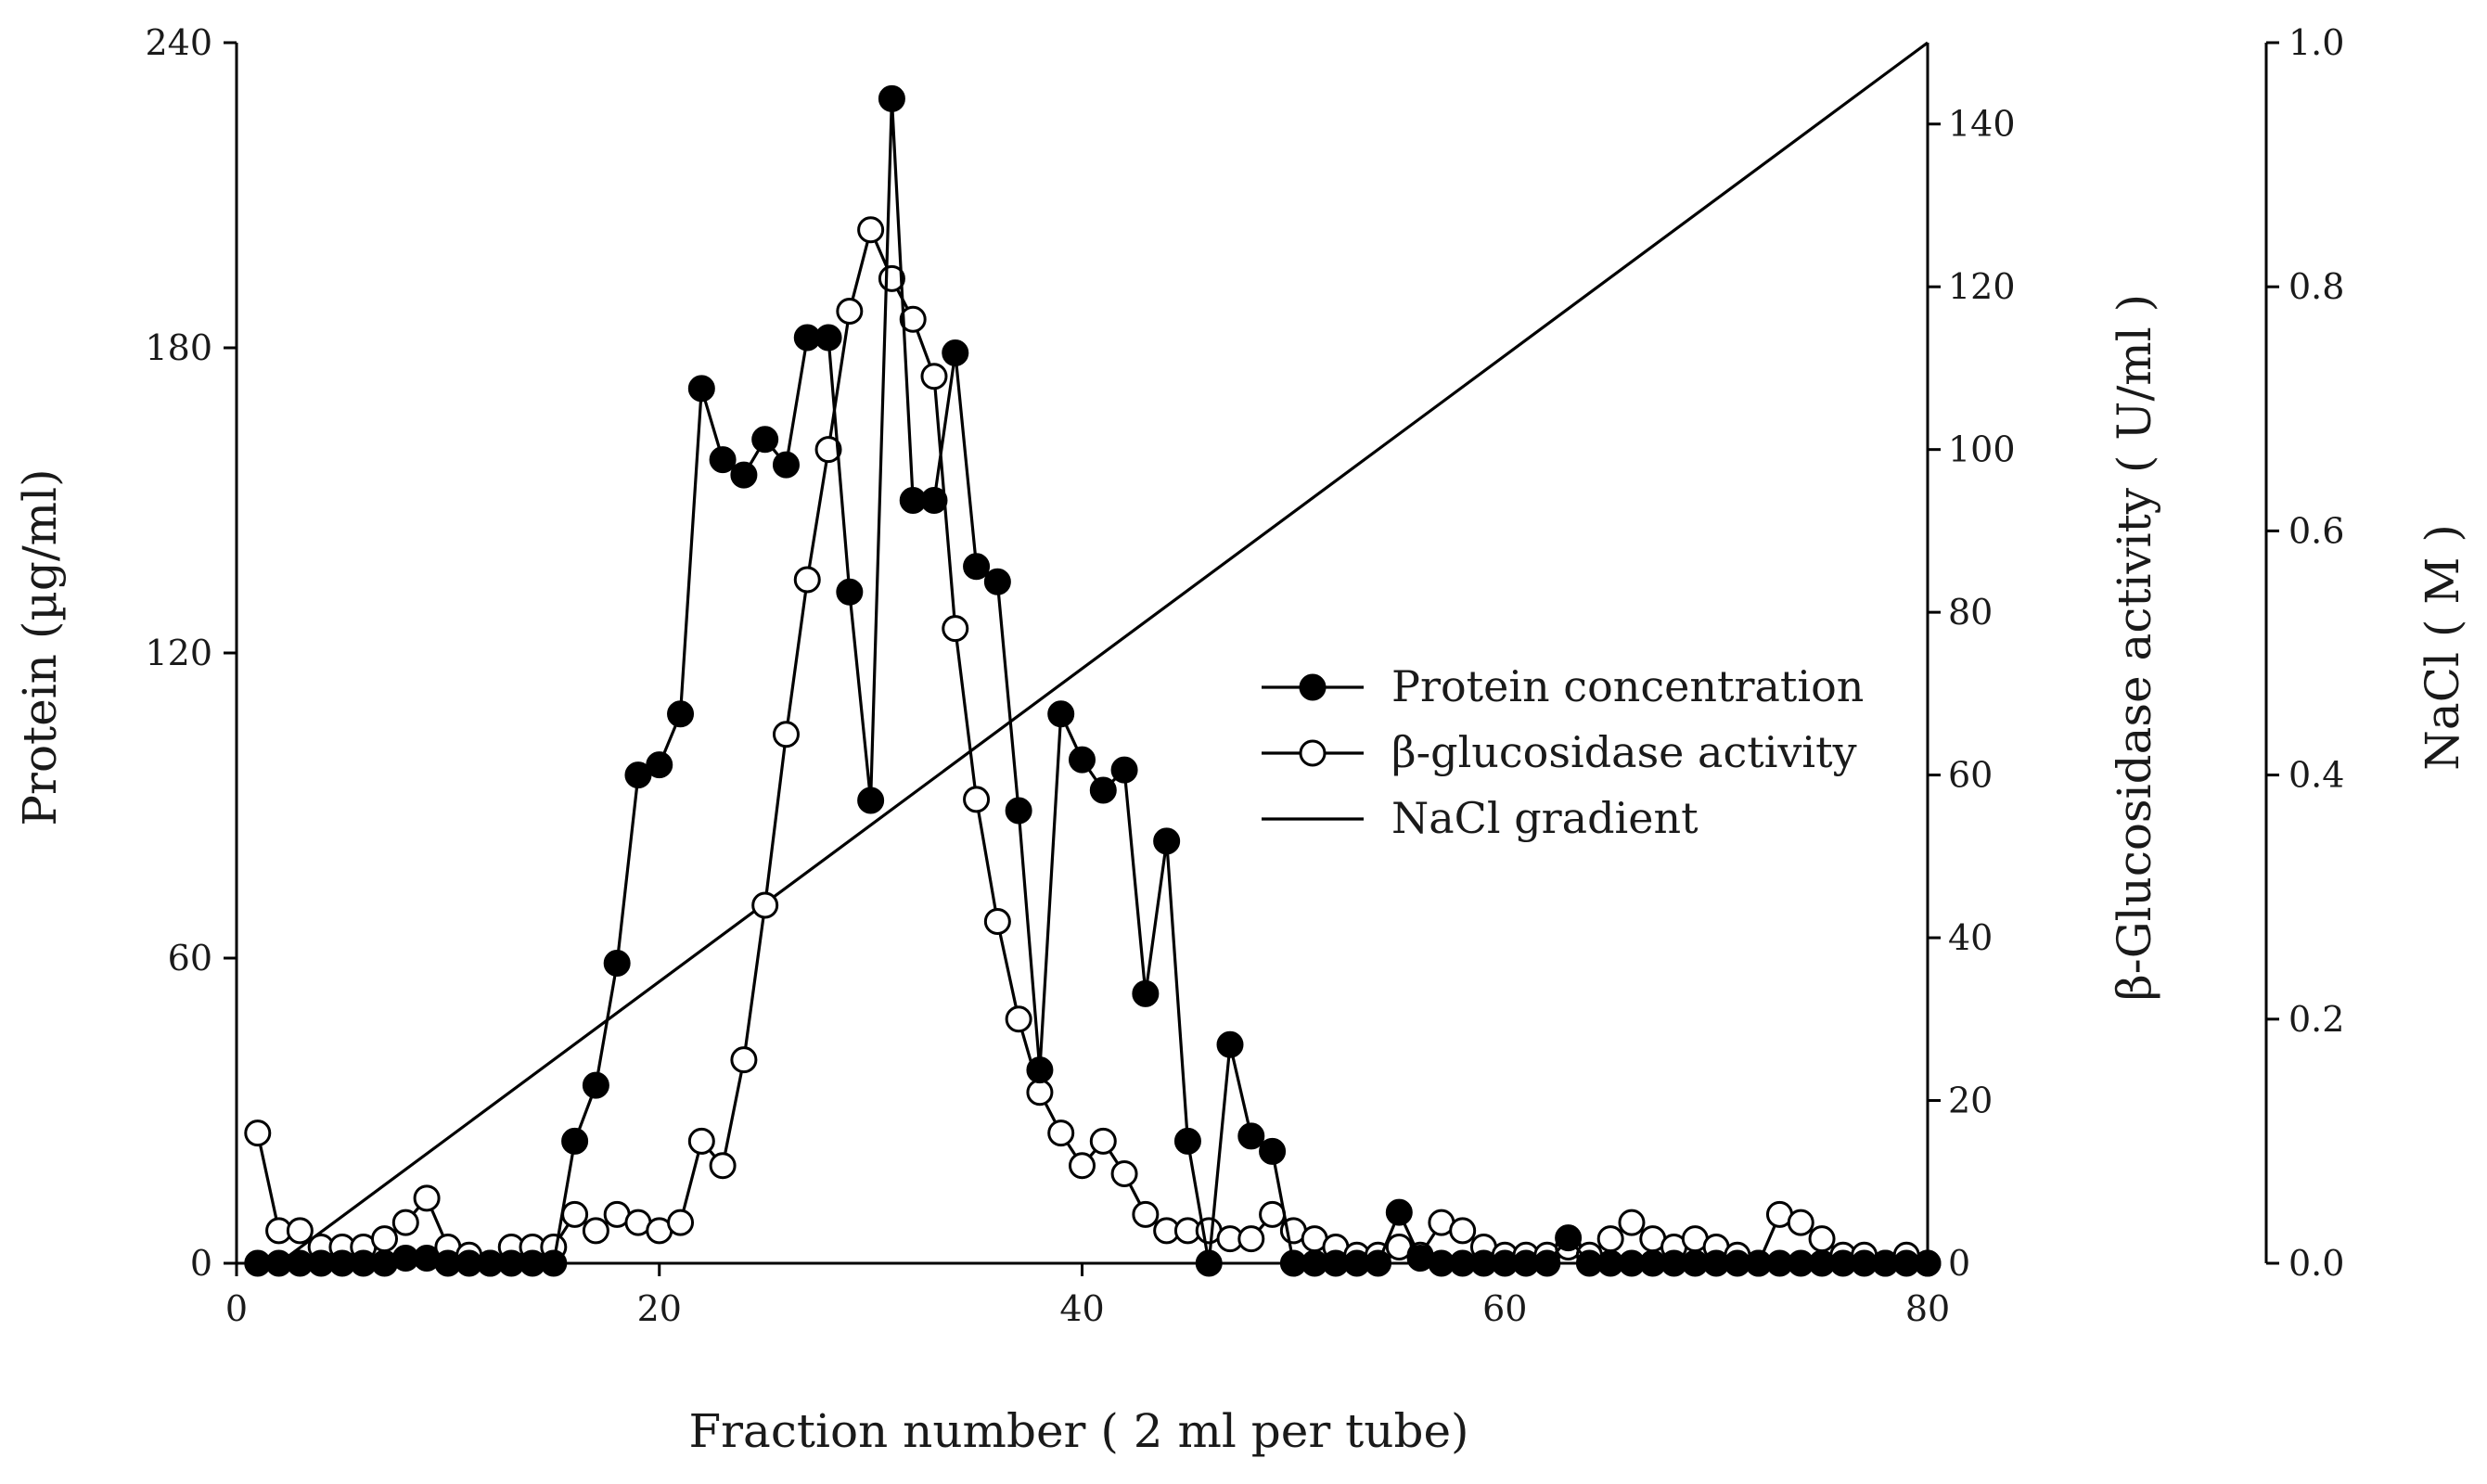  I want to click on x-tick-label: 40, so click(1081, 1308).